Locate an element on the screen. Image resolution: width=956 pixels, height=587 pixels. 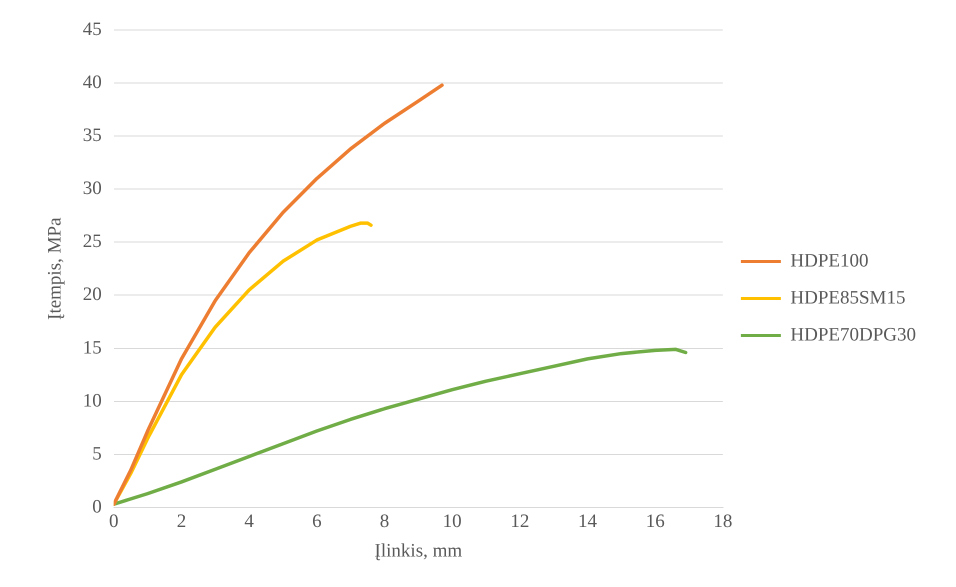
legend-label: HDPE85SM15 is located at coordinates (848, 297).